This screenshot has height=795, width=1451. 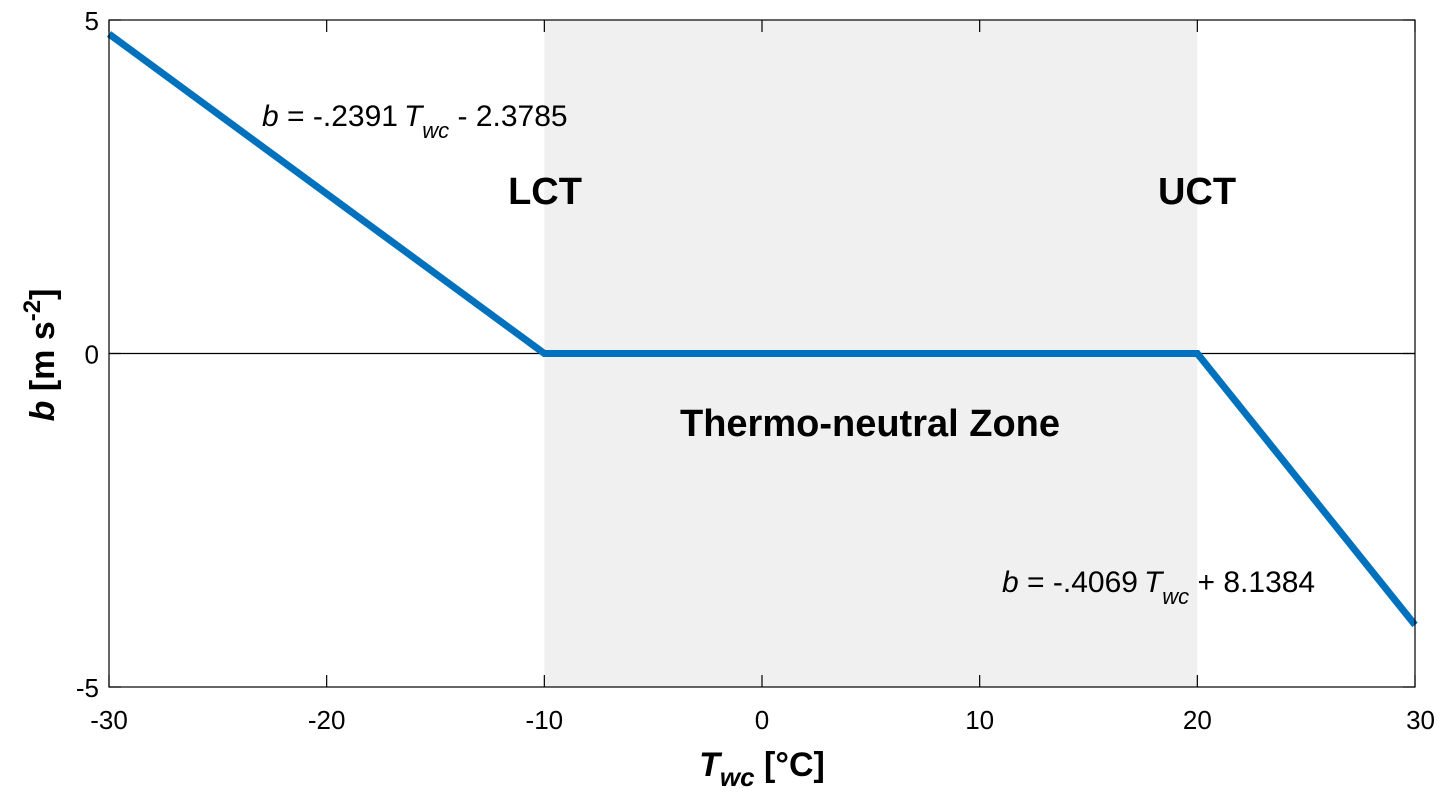 What do you see at coordinates (327, 720) in the screenshot?
I see `x-tick-label: -20` at bounding box center [327, 720].